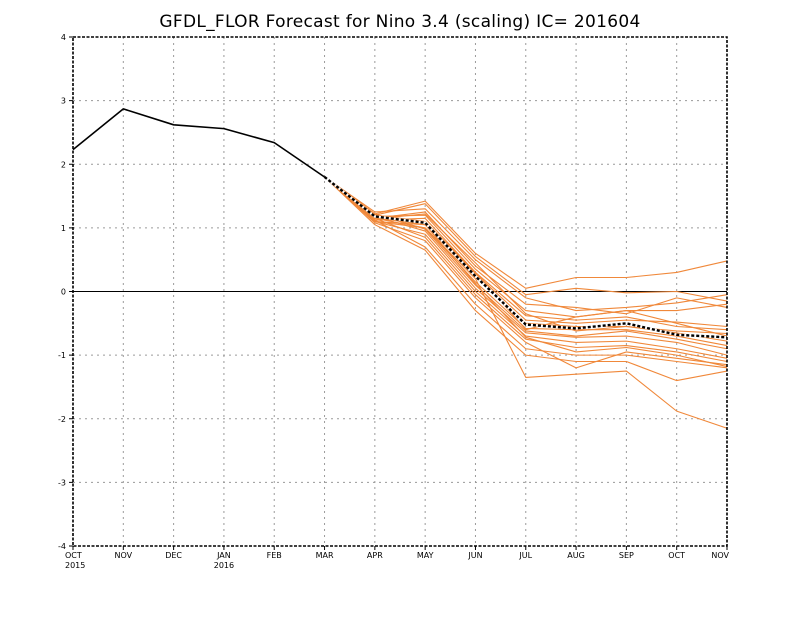 Image resolution: width=800 pixels, height=618 pixels. I want to click on y-tick-label: -3, so click(62, 482).